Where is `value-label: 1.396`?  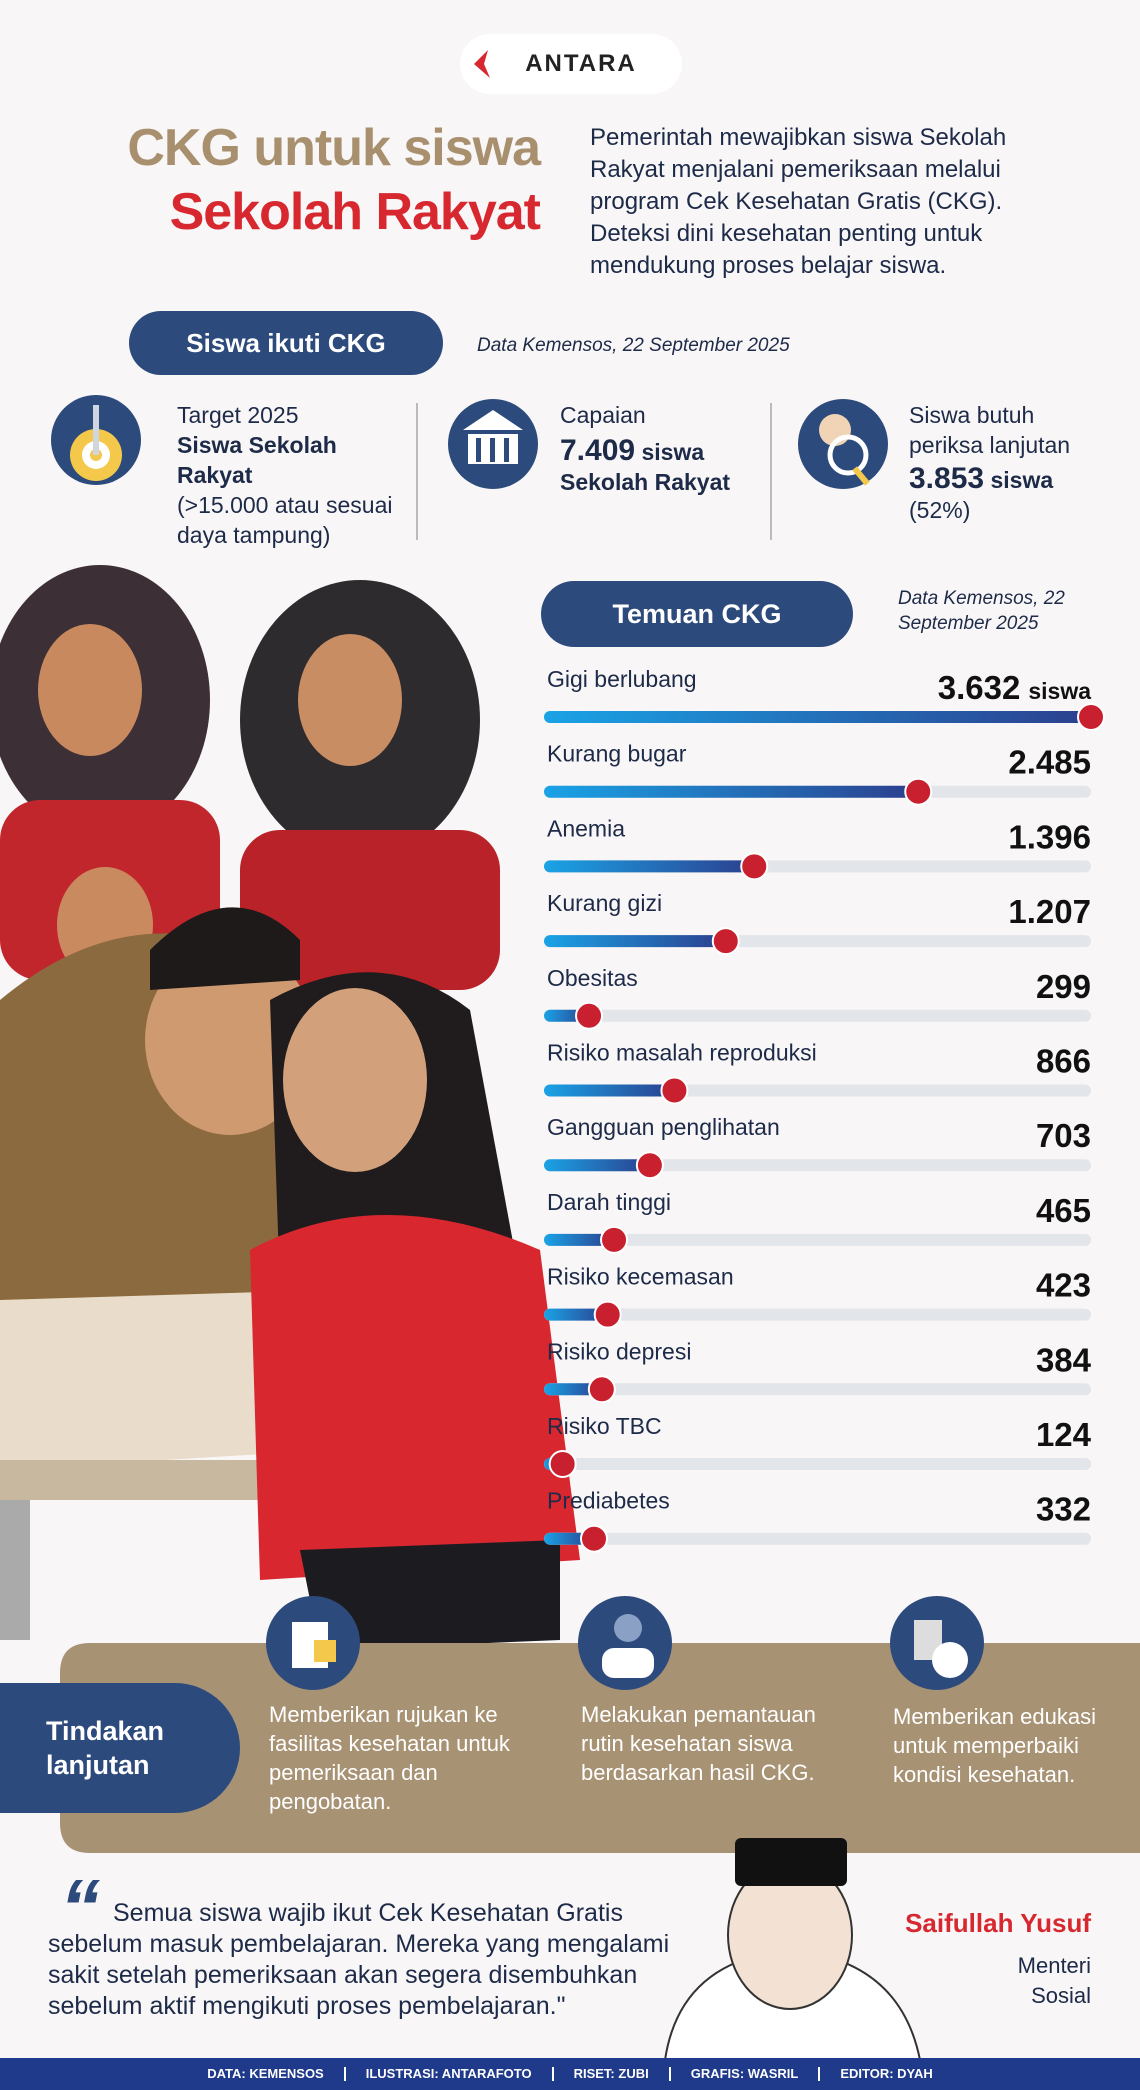 value-label: 1.396 is located at coordinates (1049, 836).